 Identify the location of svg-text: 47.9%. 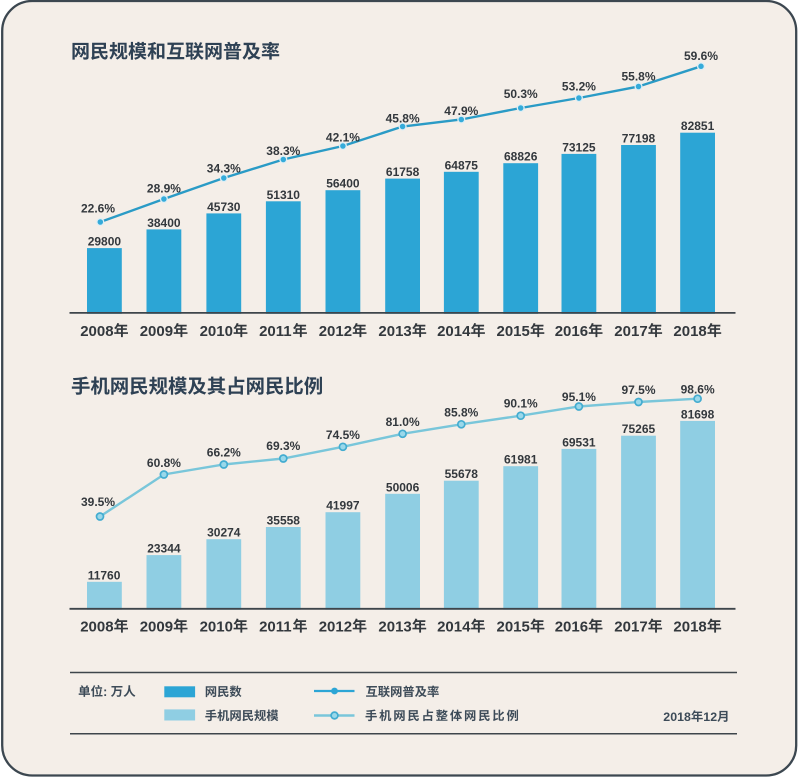
(461, 111).